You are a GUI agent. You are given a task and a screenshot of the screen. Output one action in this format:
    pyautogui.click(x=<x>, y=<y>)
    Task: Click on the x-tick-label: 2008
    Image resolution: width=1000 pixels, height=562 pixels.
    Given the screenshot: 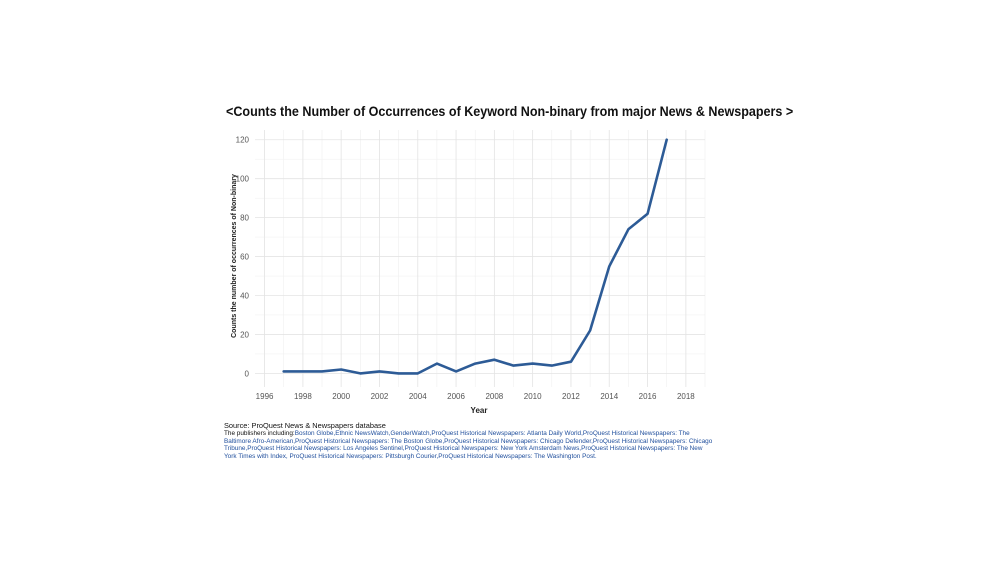 What is the action you would take?
    pyautogui.click(x=494, y=396)
    